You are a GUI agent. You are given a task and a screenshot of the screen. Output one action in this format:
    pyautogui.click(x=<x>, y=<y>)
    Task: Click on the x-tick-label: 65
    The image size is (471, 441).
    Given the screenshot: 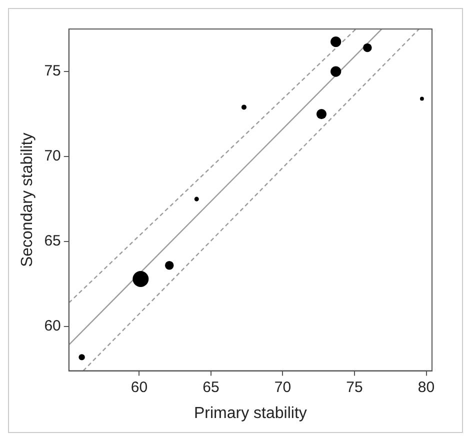 What is the action you would take?
    pyautogui.click(x=211, y=387)
    